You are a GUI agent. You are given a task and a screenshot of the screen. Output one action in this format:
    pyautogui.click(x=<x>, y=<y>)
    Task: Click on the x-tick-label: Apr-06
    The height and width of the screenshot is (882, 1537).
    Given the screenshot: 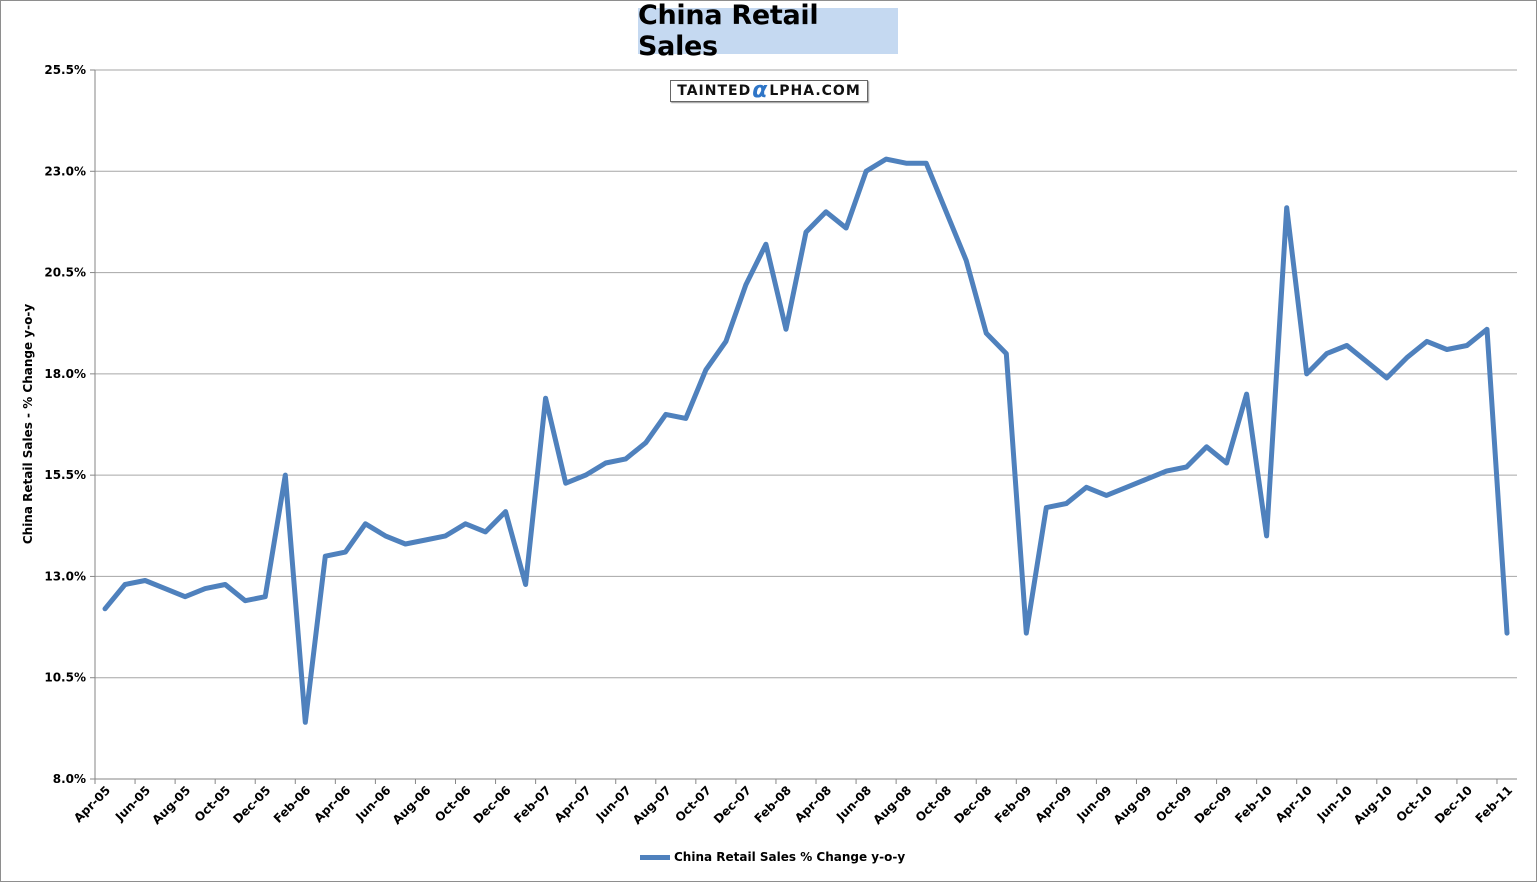 What is the action you would take?
    pyautogui.click(x=332, y=804)
    